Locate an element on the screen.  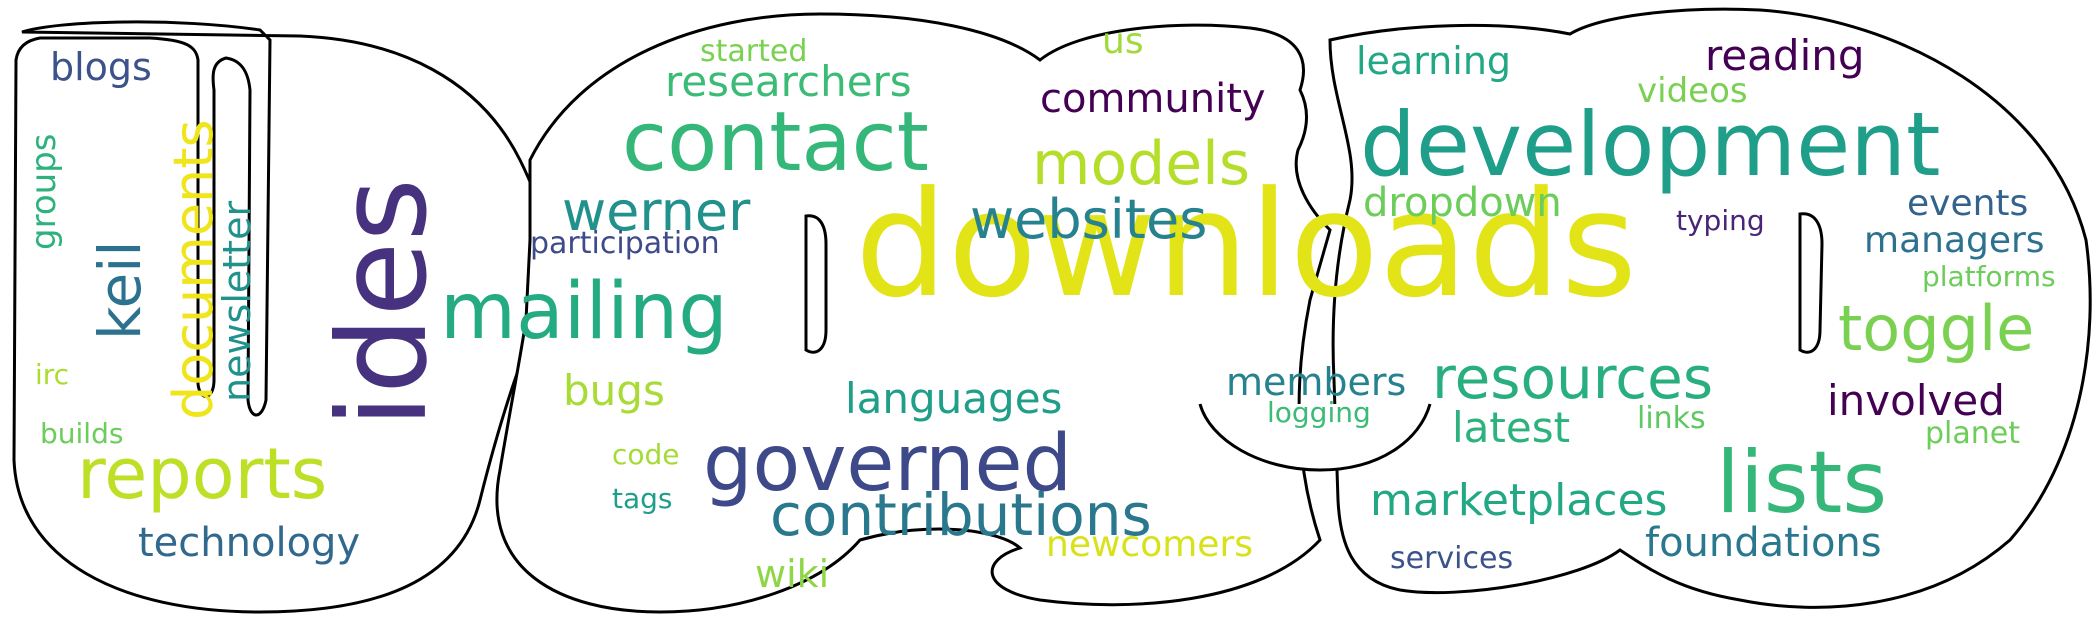
word-technology: technology is located at coordinates (249, 543).